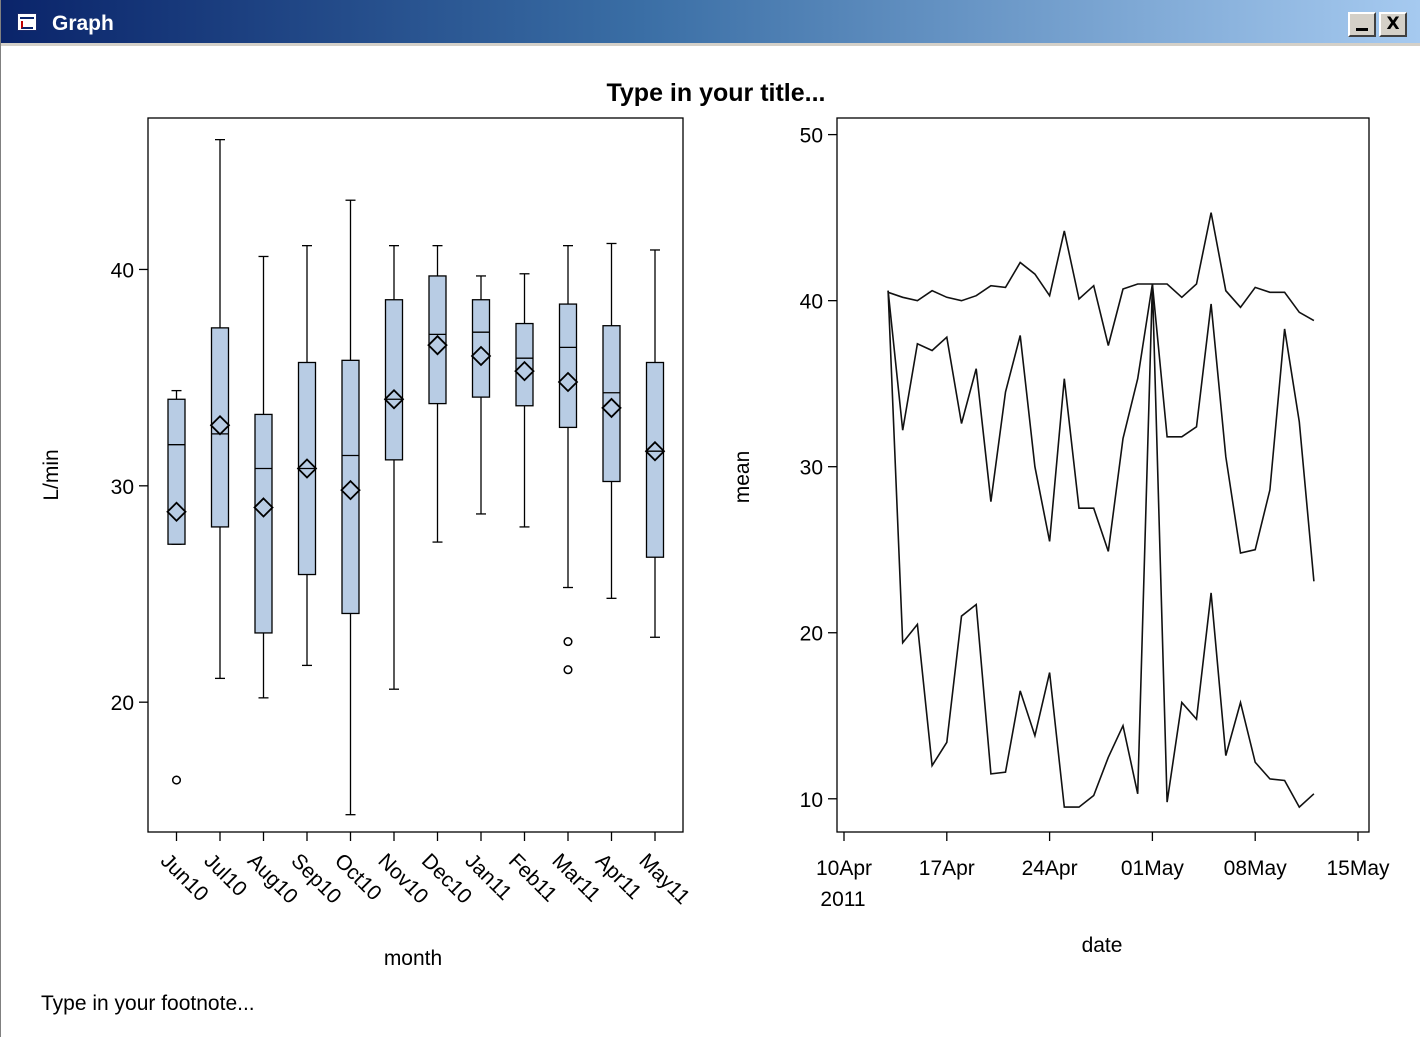 Image resolution: width=1420 pixels, height=1037 pixels. Describe the element at coordinates (1103, 871) in the screenshot. I see `line-chart-x-axis: 10Apr 2011 17Apr 24Apr 01May 08May 15May` at that location.